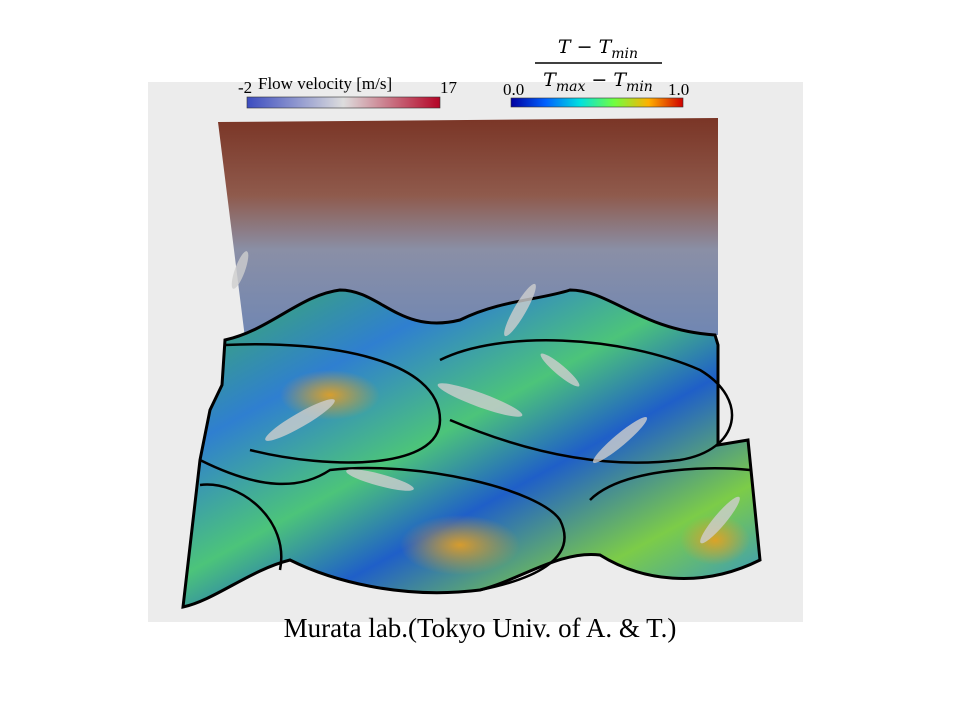  What do you see at coordinates (245, 87) in the screenshot?
I see `velocity-min: -2` at bounding box center [245, 87].